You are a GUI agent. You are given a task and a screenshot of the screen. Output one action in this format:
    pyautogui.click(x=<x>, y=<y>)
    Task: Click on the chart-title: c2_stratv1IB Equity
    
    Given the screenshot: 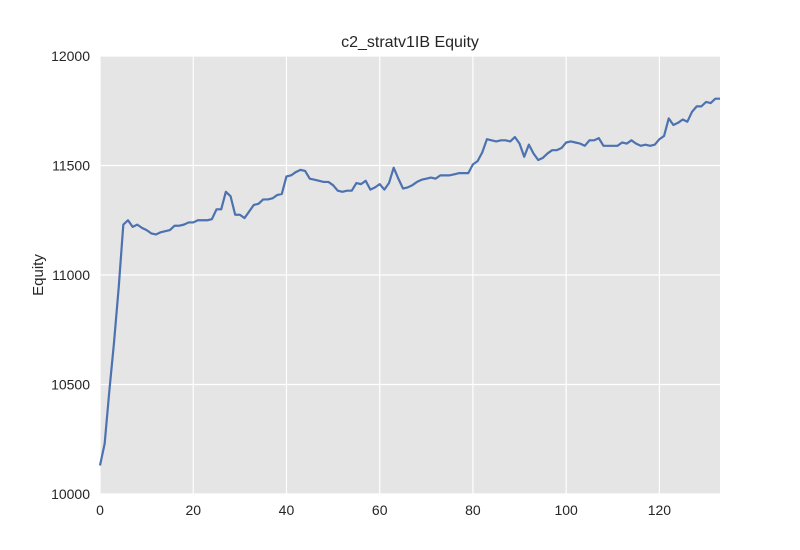 What is the action you would take?
    pyautogui.click(x=410, y=42)
    